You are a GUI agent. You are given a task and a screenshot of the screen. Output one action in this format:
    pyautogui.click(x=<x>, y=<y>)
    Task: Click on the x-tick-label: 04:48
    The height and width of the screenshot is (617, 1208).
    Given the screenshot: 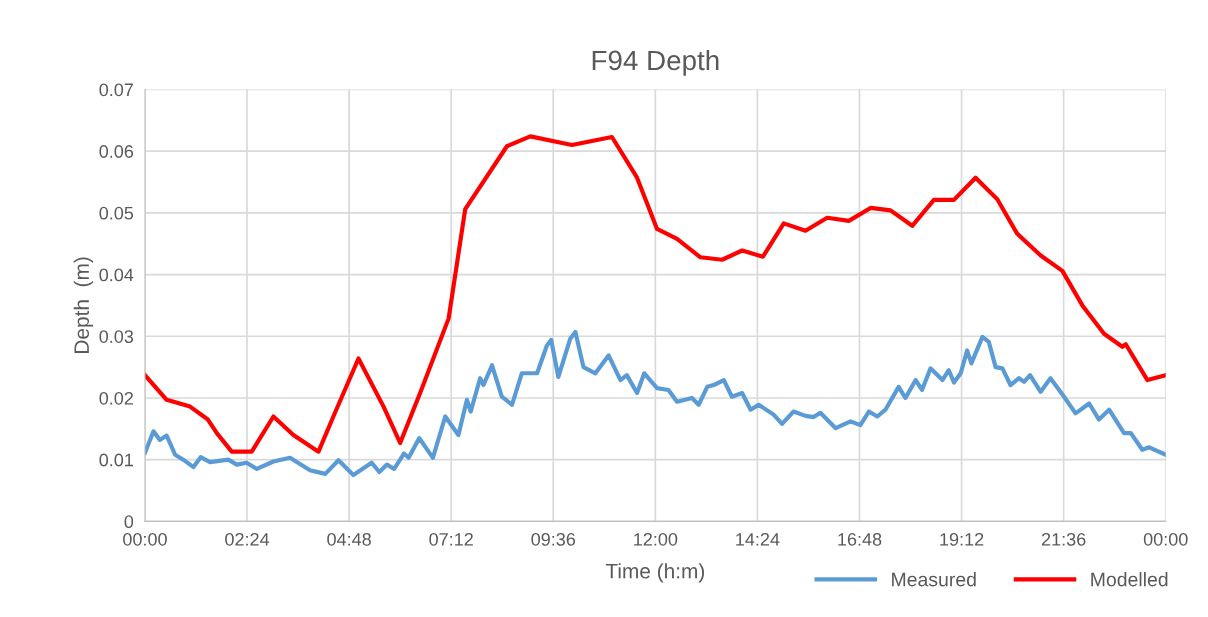 What is the action you would take?
    pyautogui.click(x=349, y=539)
    